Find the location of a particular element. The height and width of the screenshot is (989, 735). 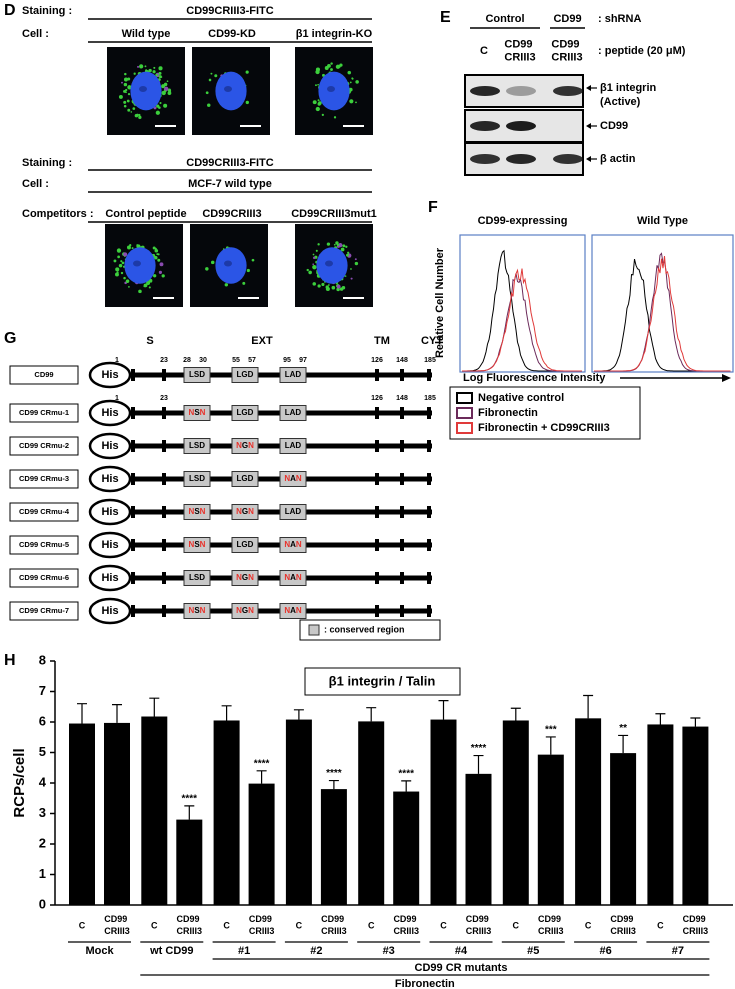

histogram is located at coordinates (662, 314).